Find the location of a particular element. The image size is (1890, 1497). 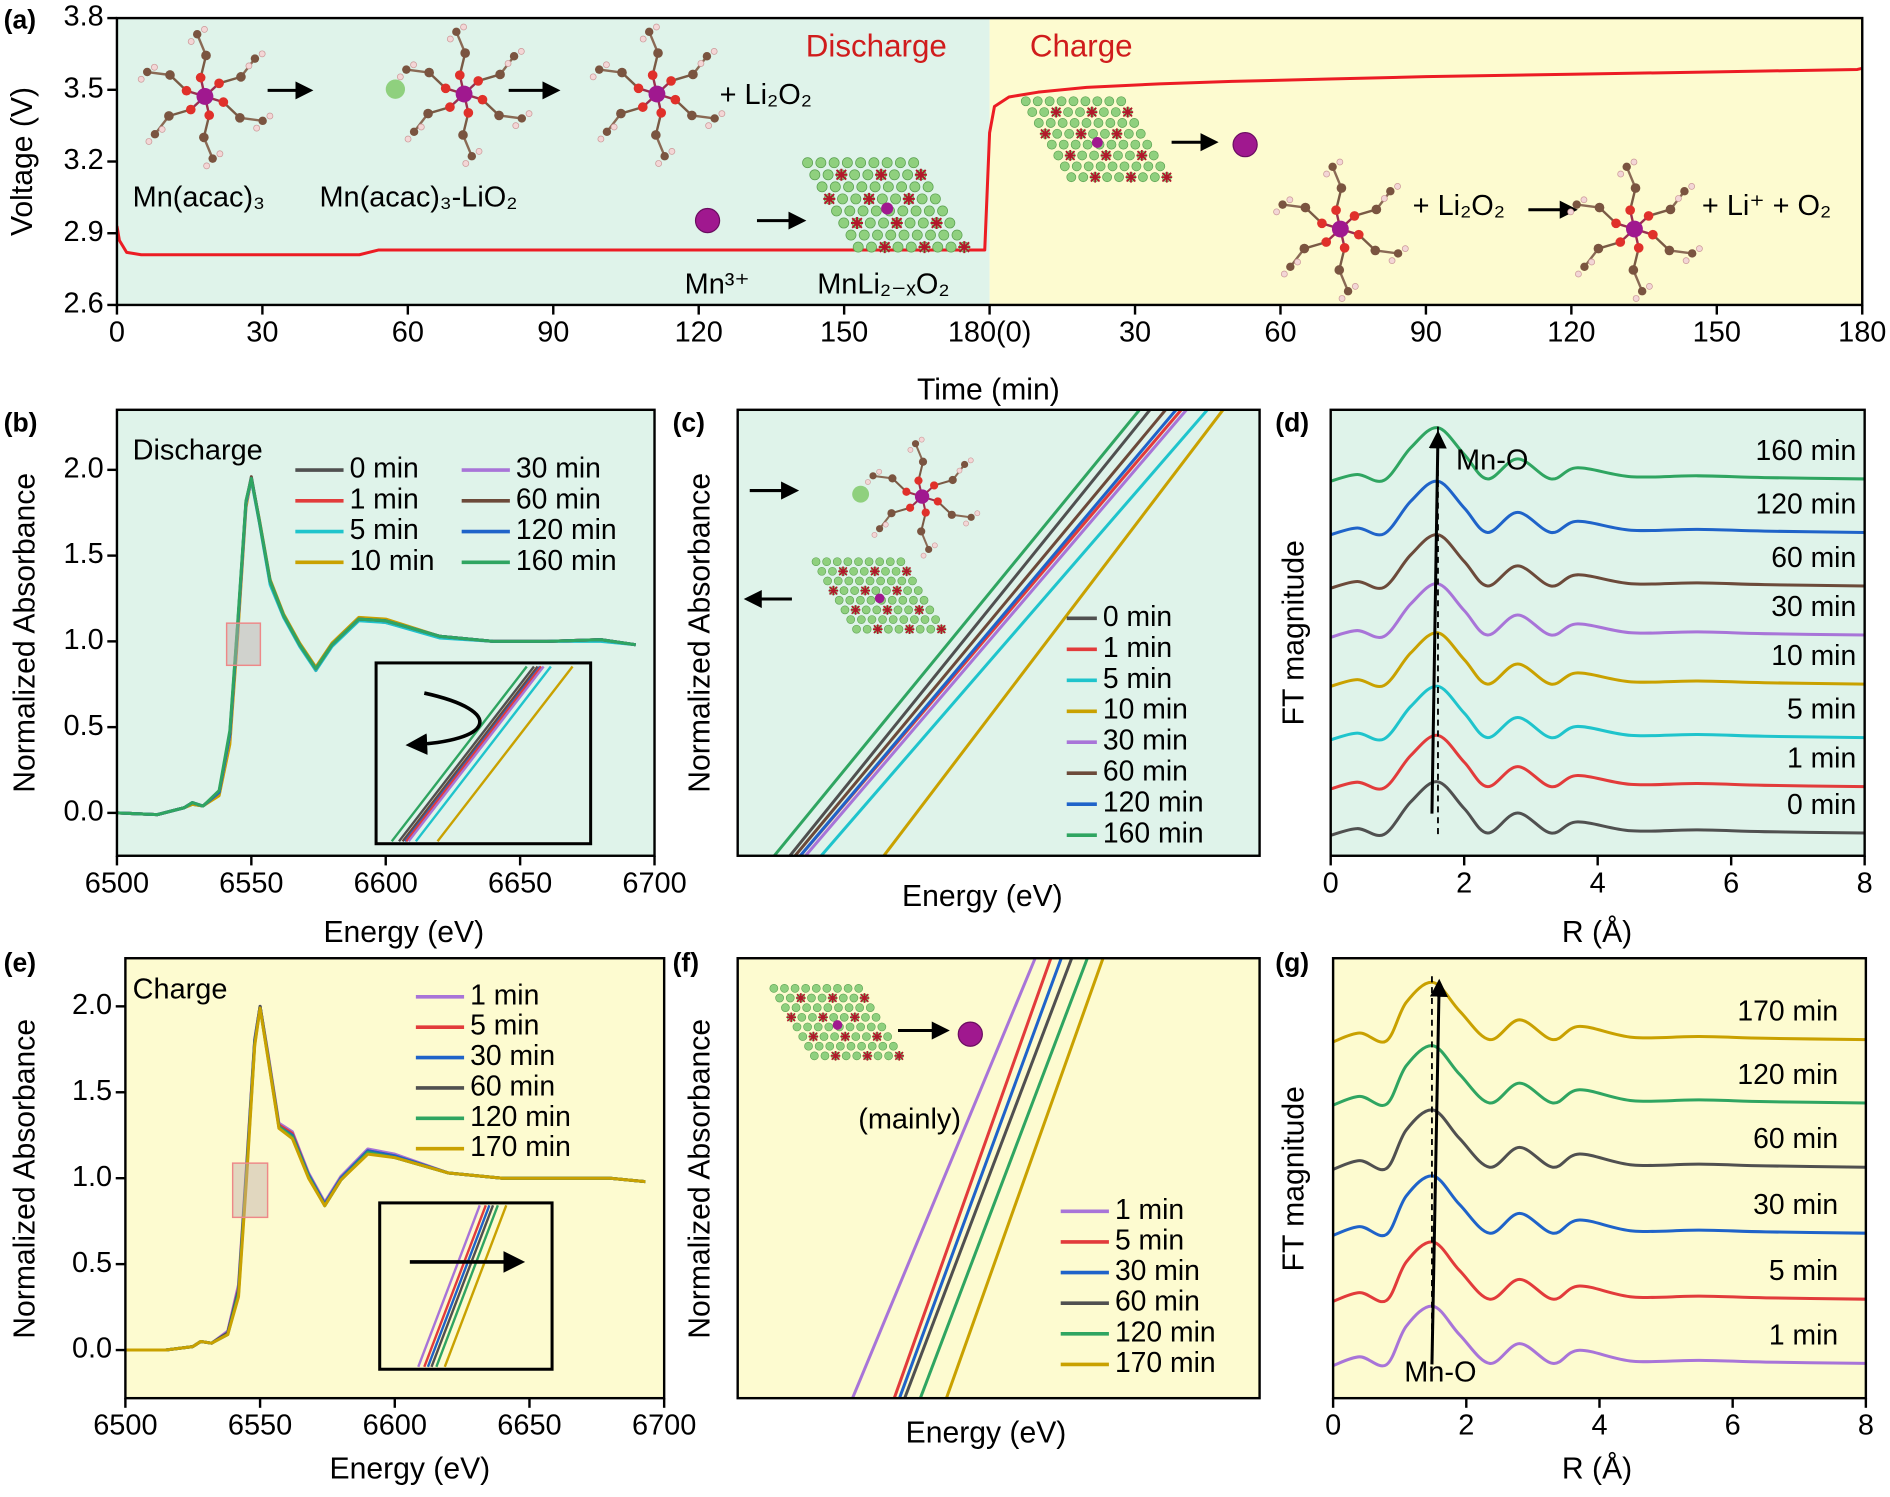

legend-label: 10 min is located at coordinates (392, 561).